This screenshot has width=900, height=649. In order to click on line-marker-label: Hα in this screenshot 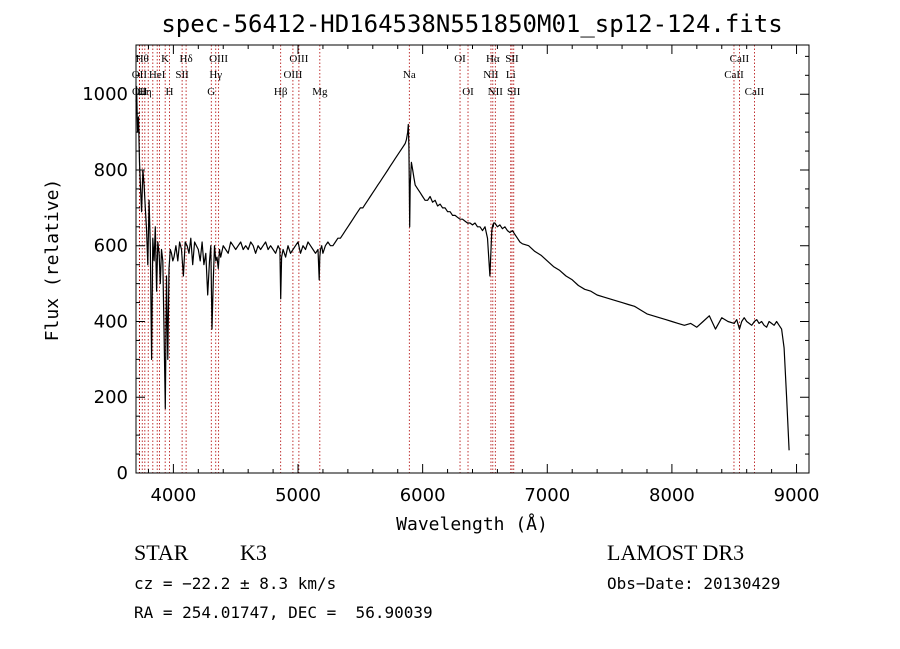, I will do `click(493, 59)`.